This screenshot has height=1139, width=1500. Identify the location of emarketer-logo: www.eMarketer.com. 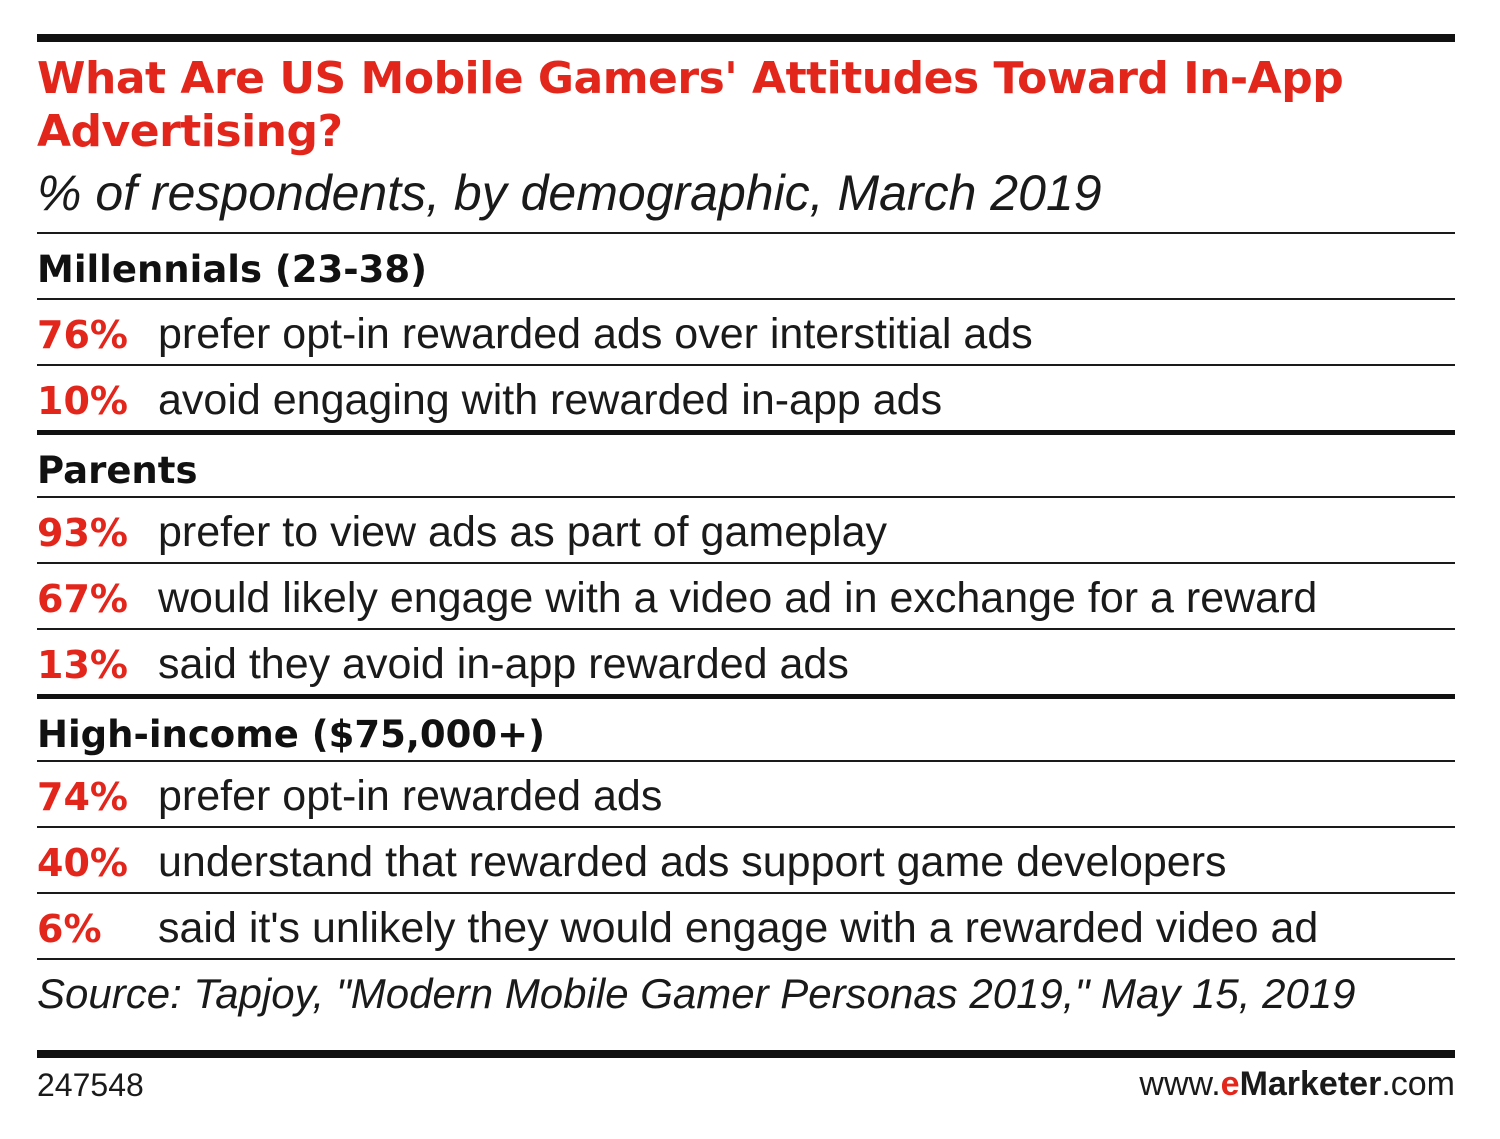
(1297, 1084).